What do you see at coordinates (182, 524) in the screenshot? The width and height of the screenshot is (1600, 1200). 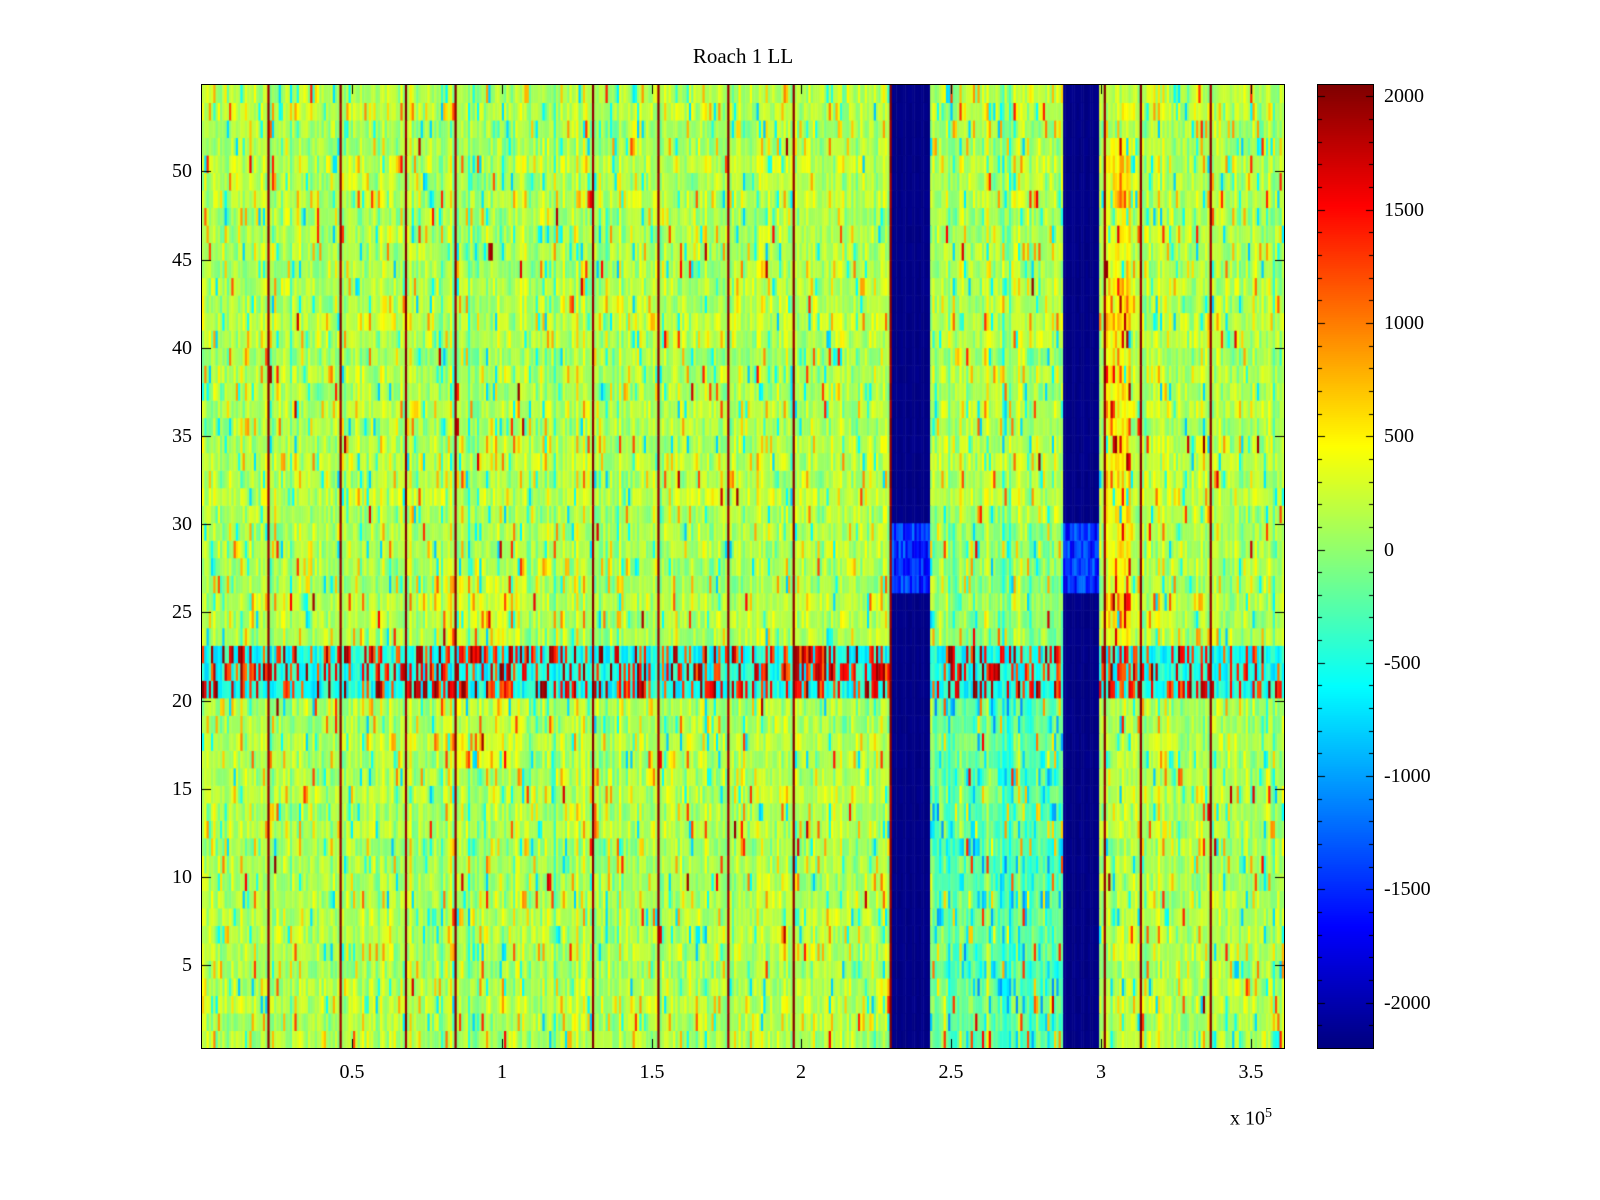 I see `y-tick-label: 30` at bounding box center [182, 524].